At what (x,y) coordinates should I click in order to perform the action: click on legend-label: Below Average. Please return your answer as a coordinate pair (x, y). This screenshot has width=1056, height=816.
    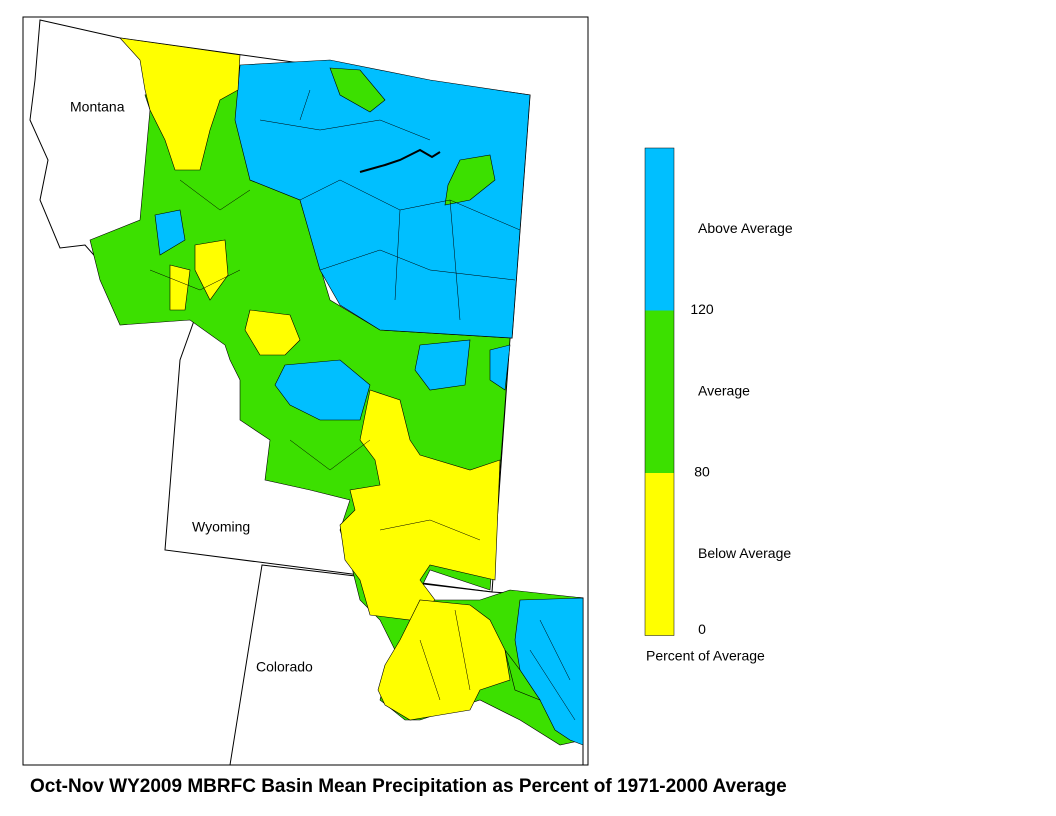
    Looking at the image, I should click on (744, 553).